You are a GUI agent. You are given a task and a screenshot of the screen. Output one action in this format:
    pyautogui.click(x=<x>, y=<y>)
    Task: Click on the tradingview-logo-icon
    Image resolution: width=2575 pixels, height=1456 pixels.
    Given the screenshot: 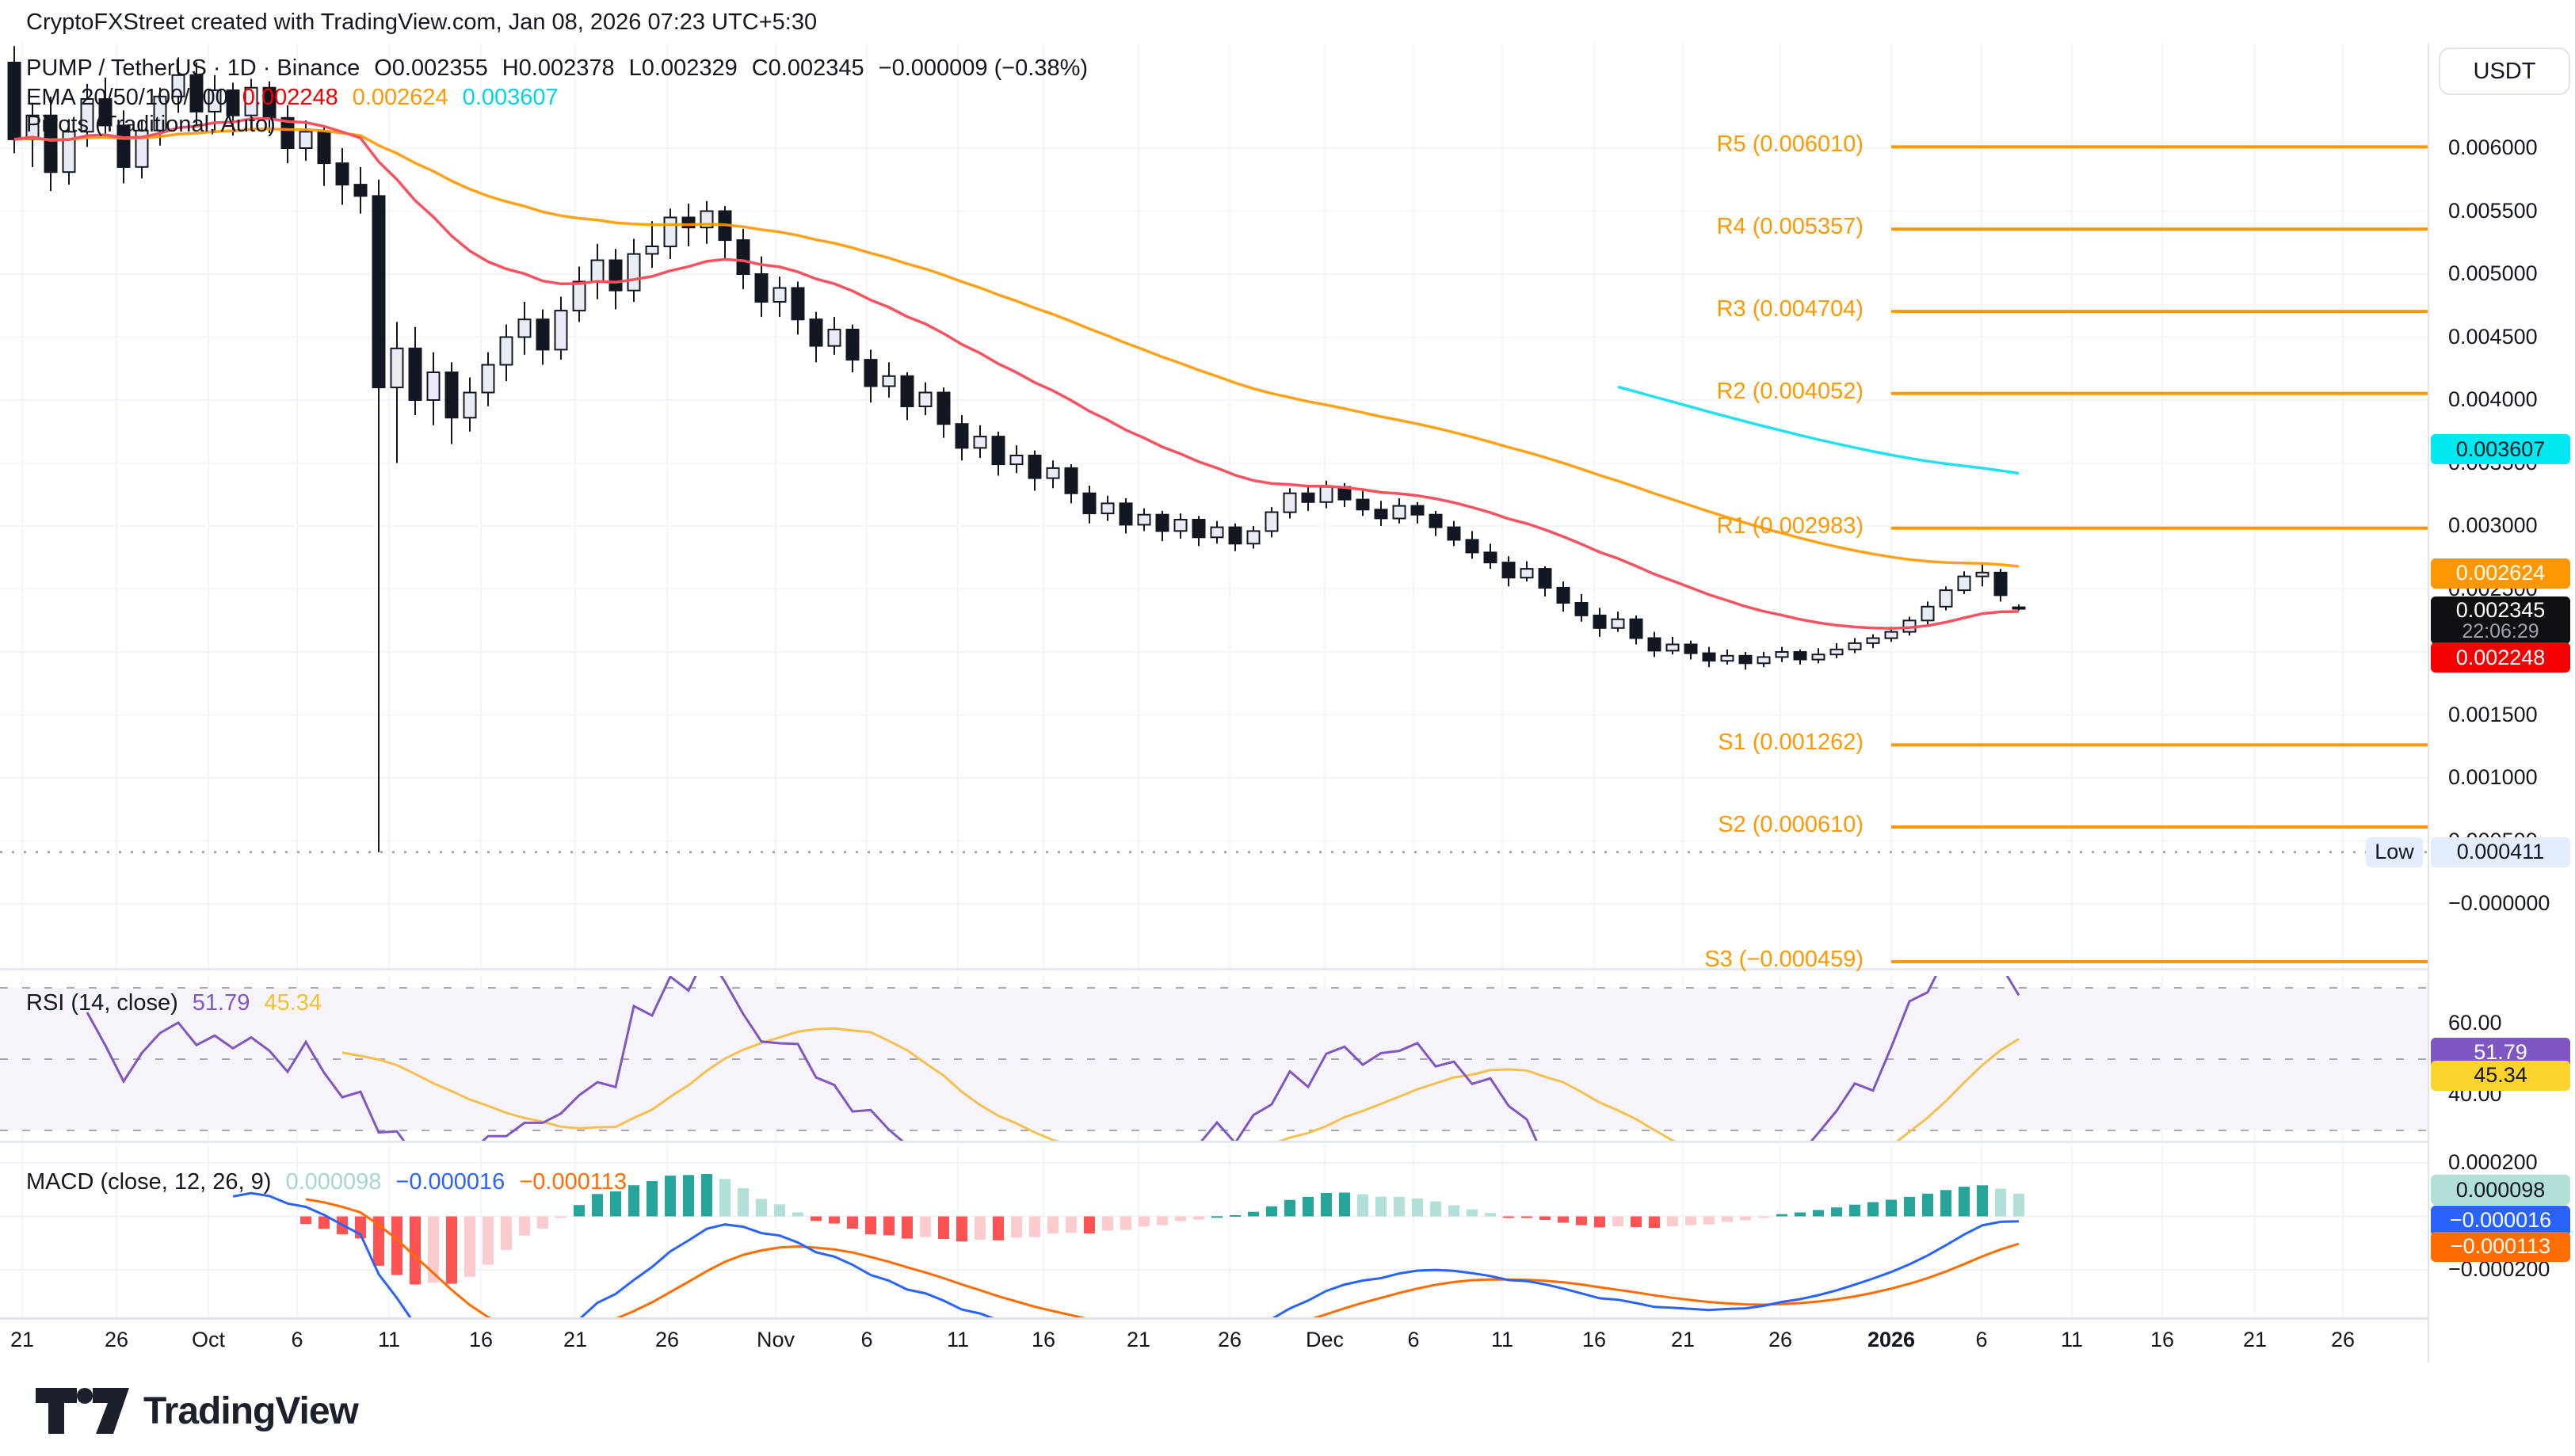 What is the action you would take?
    pyautogui.click(x=82, y=1411)
    